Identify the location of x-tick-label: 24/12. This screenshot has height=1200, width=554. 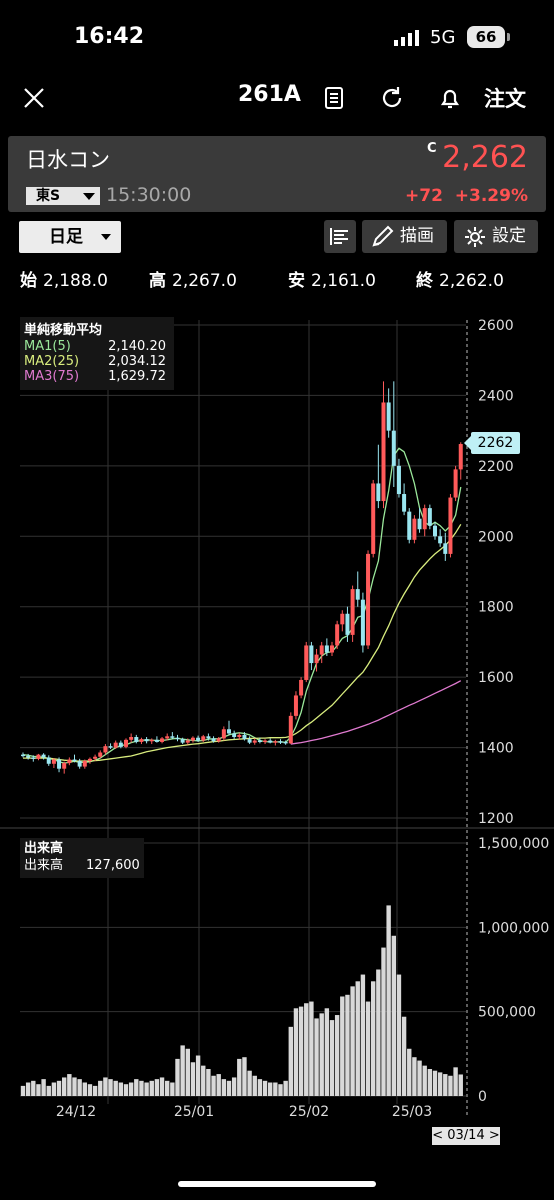
(76, 1112).